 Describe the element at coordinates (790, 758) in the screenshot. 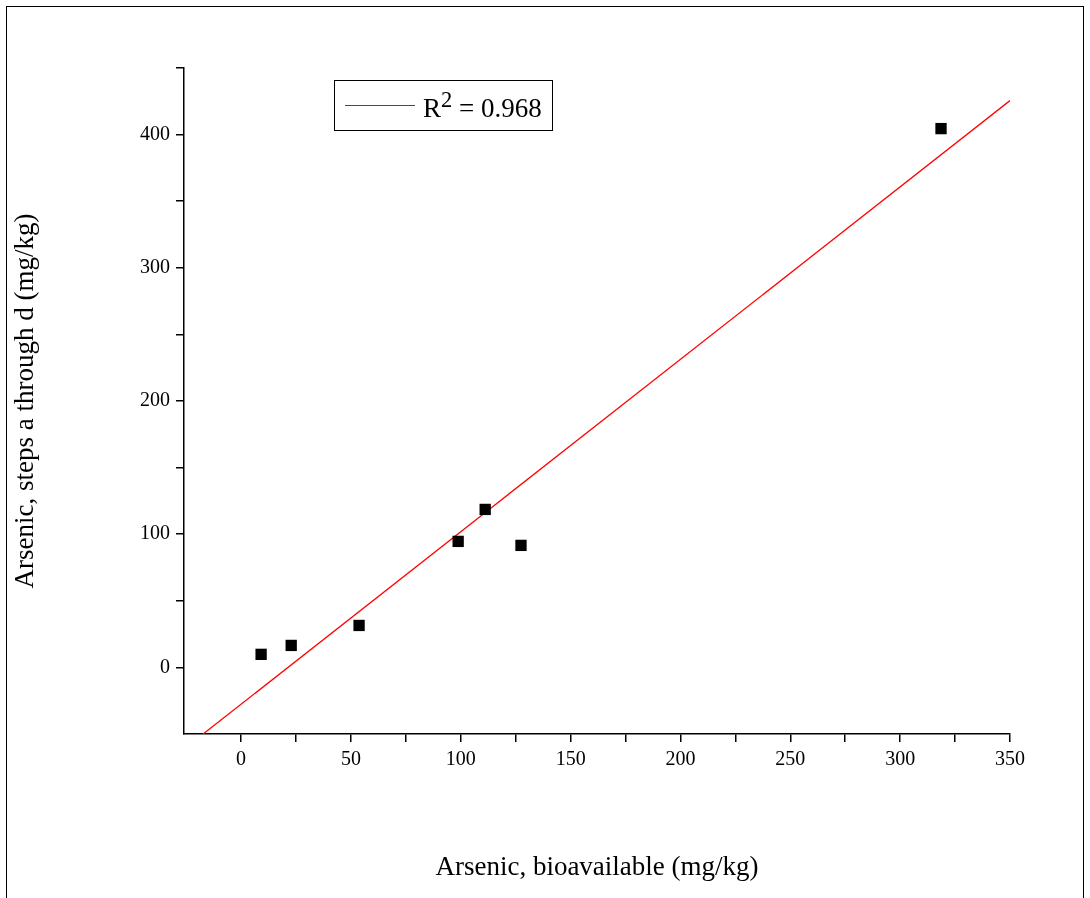

I see `x-tick-label: 250` at that location.